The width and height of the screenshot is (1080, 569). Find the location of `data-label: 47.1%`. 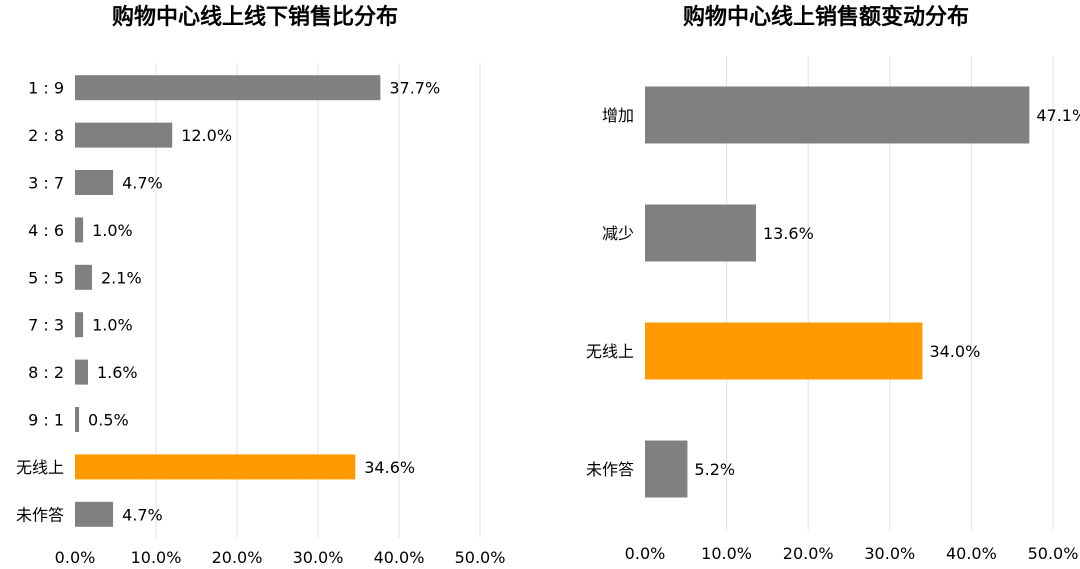

data-label: 47.1% is located at coordinates (1058, 115).